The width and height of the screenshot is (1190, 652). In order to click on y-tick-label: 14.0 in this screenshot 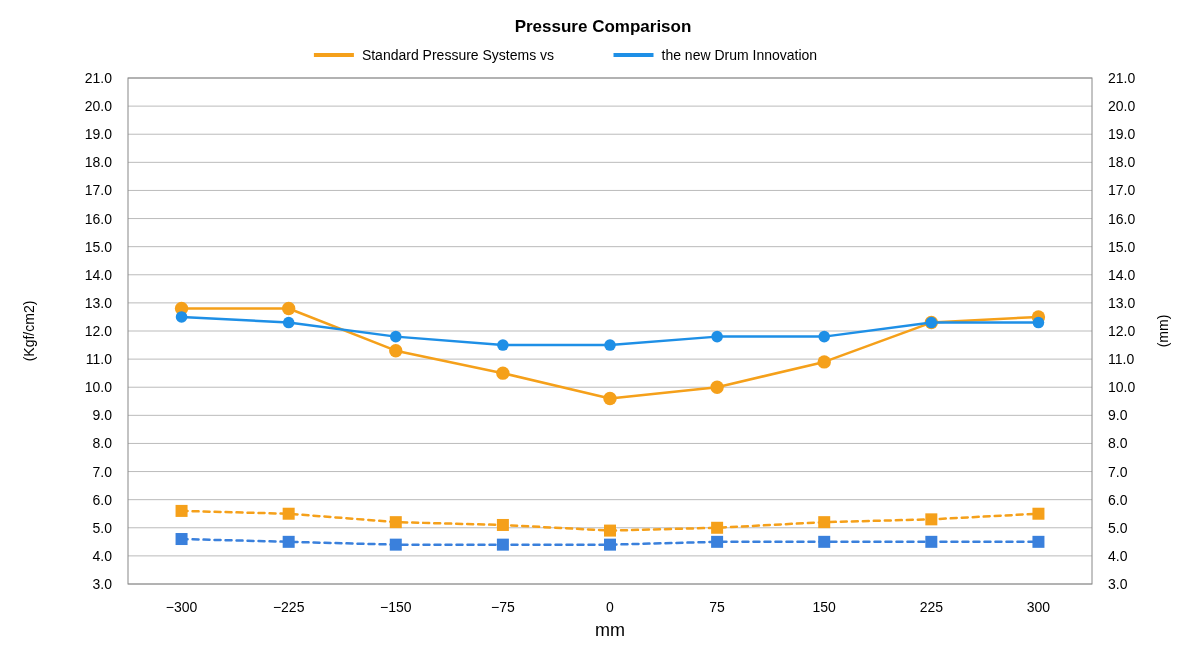, I will do `click(98, 274)`.